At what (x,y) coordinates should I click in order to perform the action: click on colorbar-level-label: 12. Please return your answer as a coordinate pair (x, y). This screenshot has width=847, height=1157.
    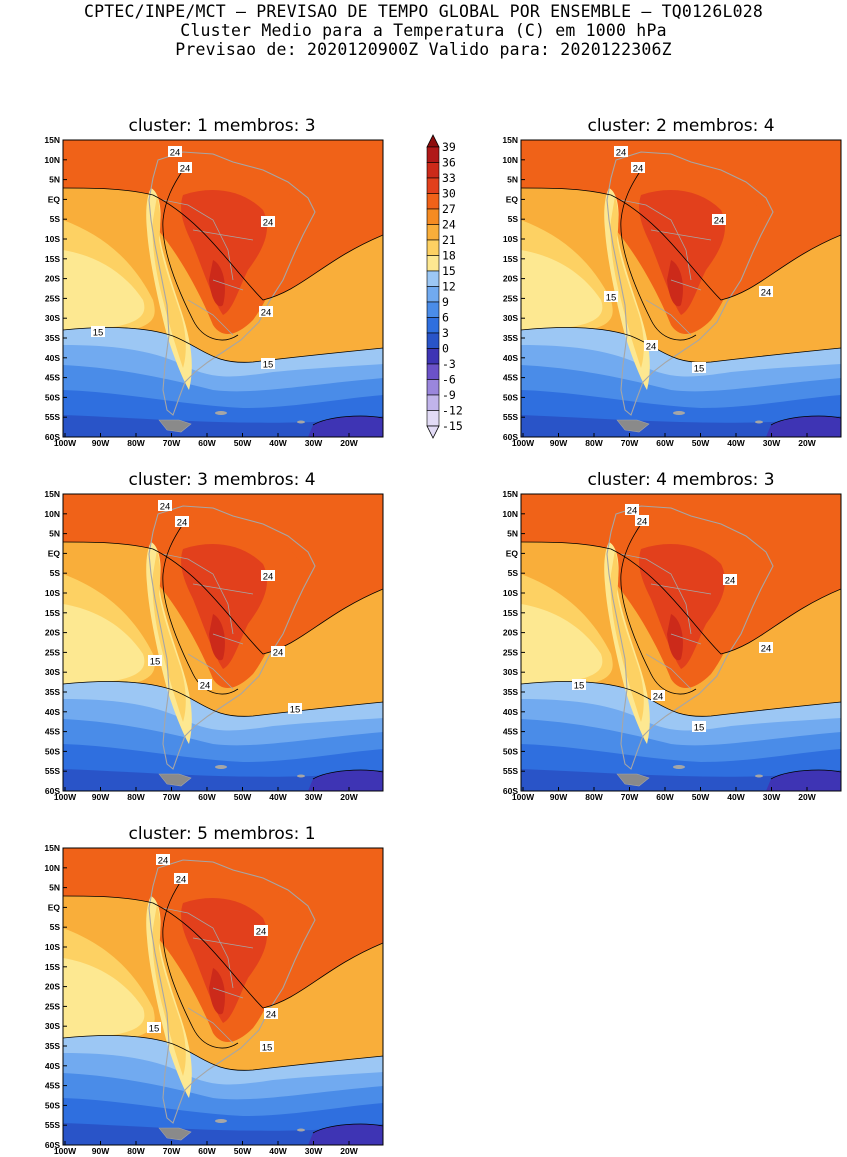
    Looking at the image, I should click on (449, 287).